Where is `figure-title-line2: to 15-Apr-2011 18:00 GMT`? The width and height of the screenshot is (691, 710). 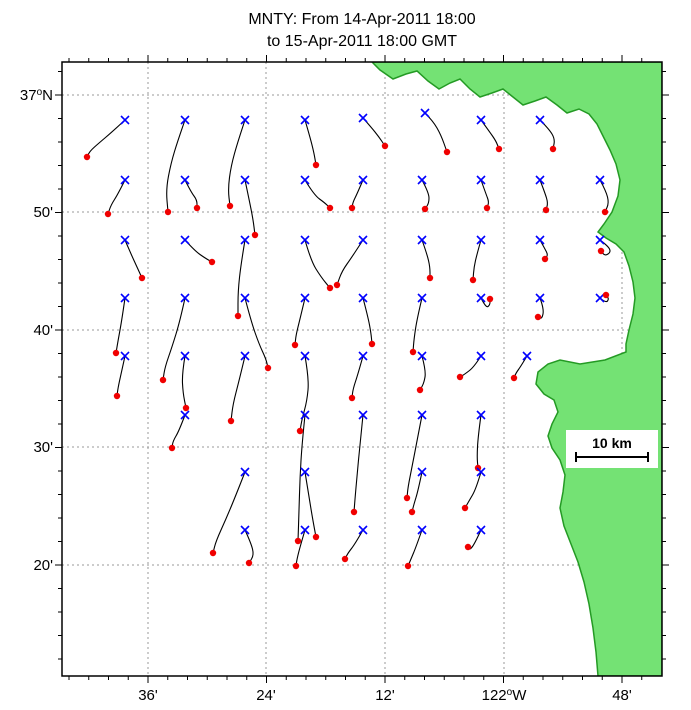
figure-title-line2: to 15-Apr-2011 18:00 GMT is located at coordinates (362, 41).